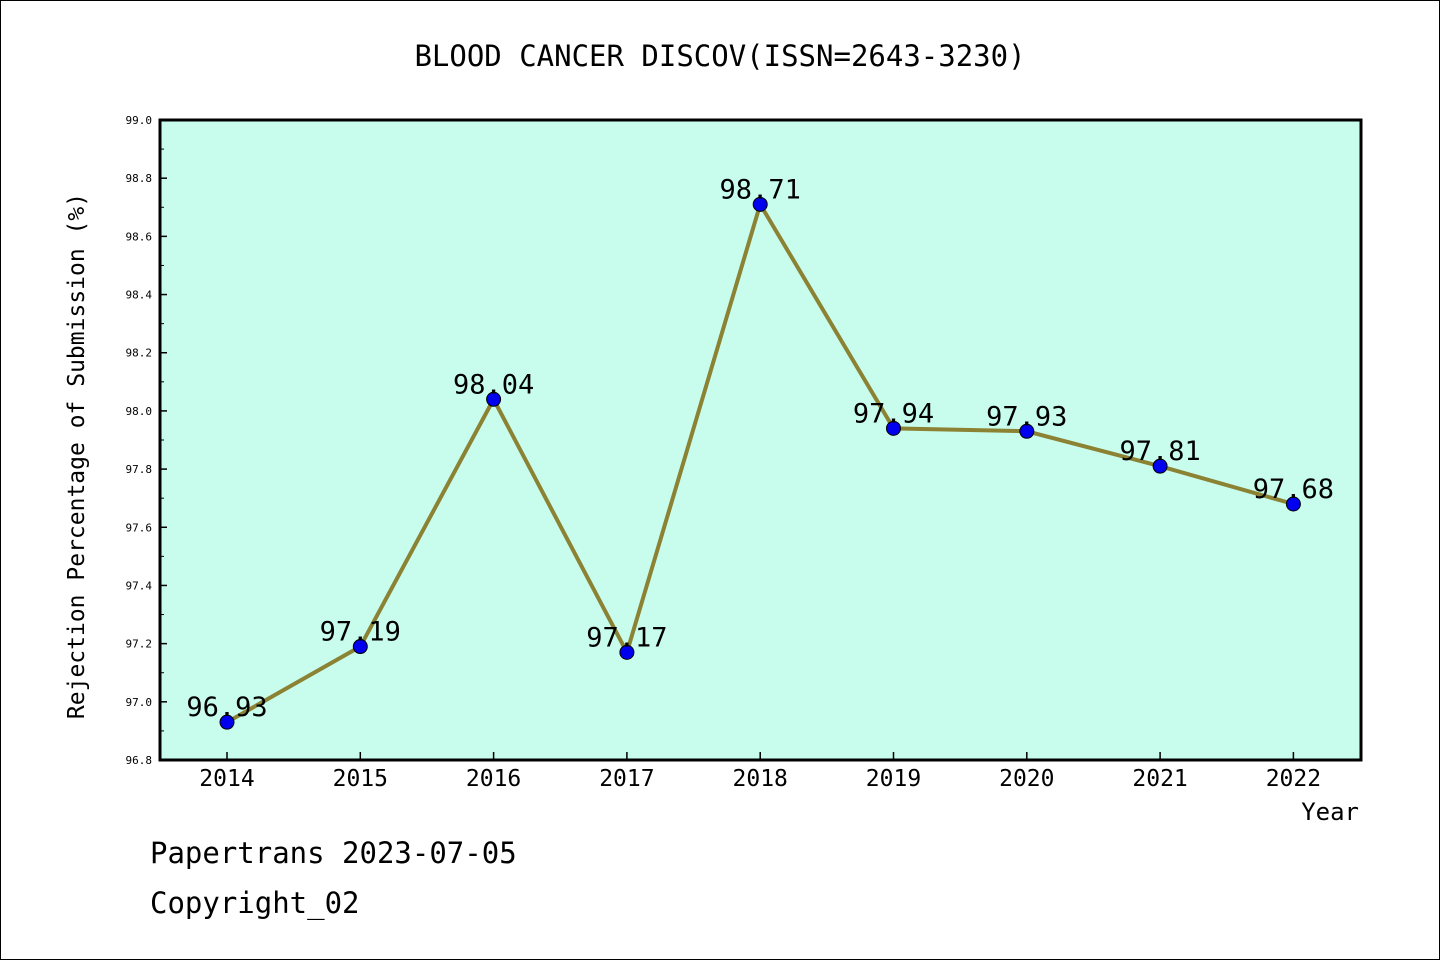 The image size is (1440, 960). Describe the element at coordinates (493, 384) in the screenshot. I see `data-label: 98.04` at that location.